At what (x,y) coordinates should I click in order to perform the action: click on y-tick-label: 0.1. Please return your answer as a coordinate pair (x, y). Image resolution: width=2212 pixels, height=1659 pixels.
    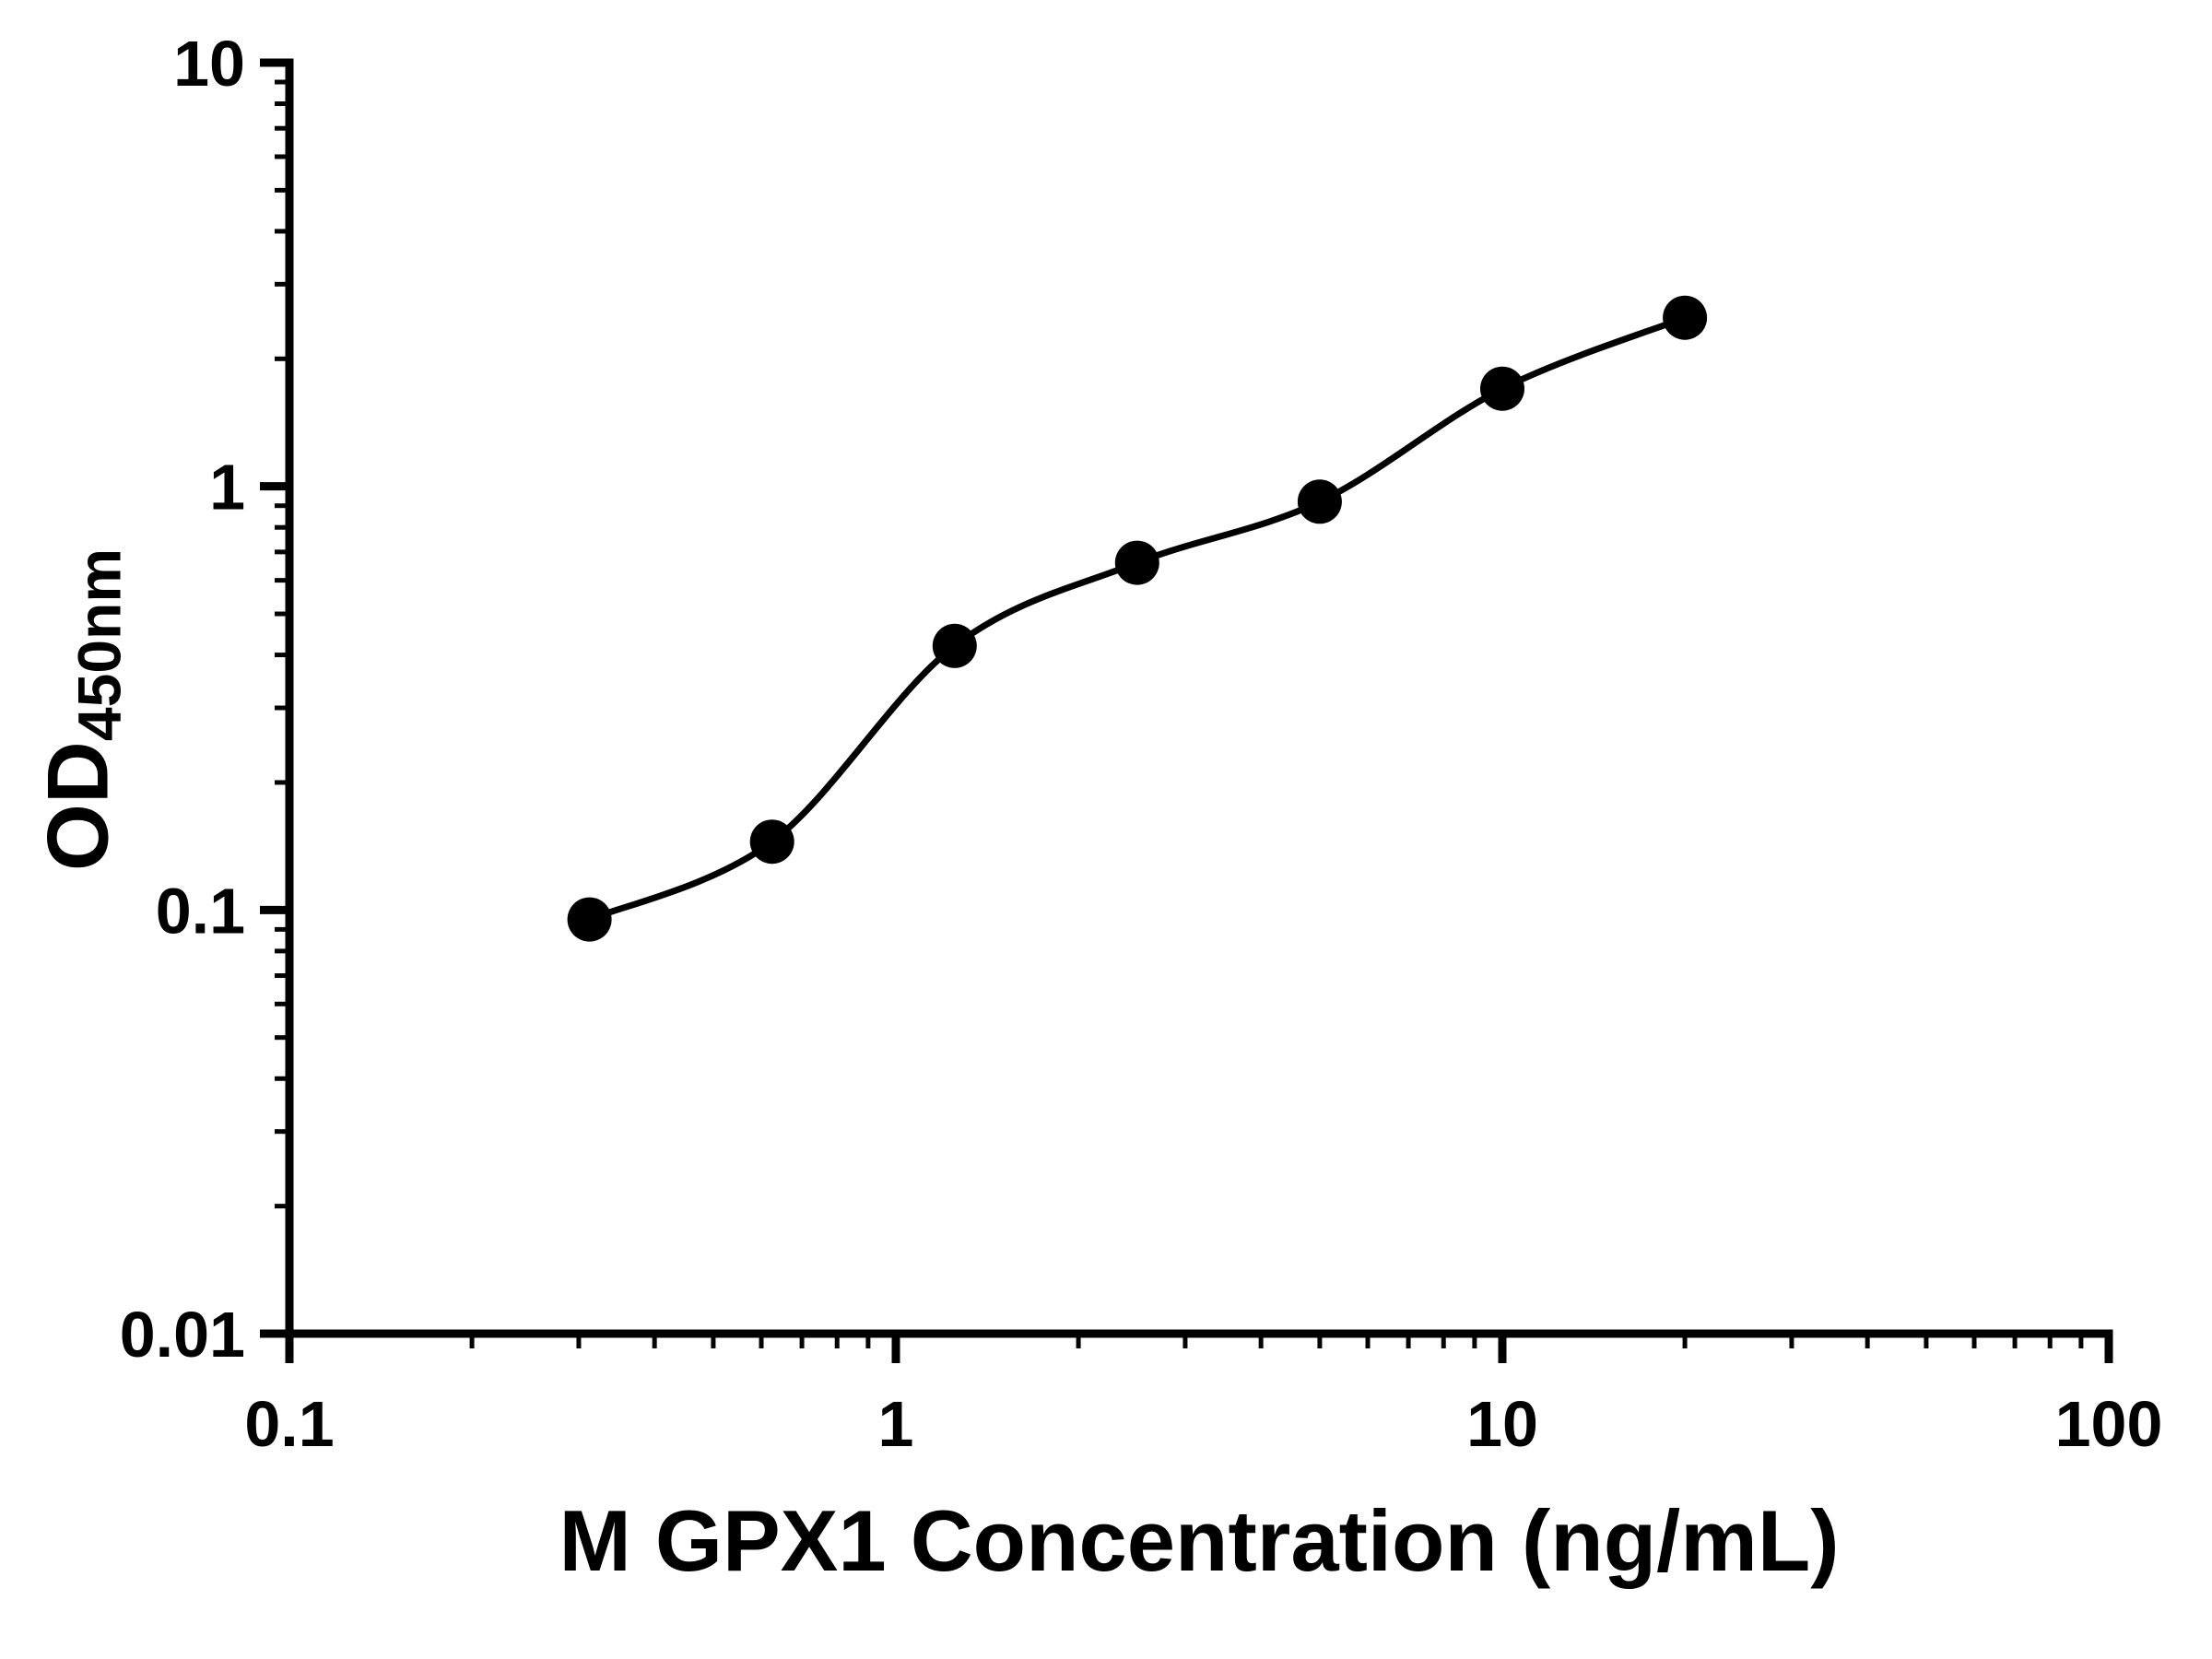
    Looking at the image, I should click on (200, 911).